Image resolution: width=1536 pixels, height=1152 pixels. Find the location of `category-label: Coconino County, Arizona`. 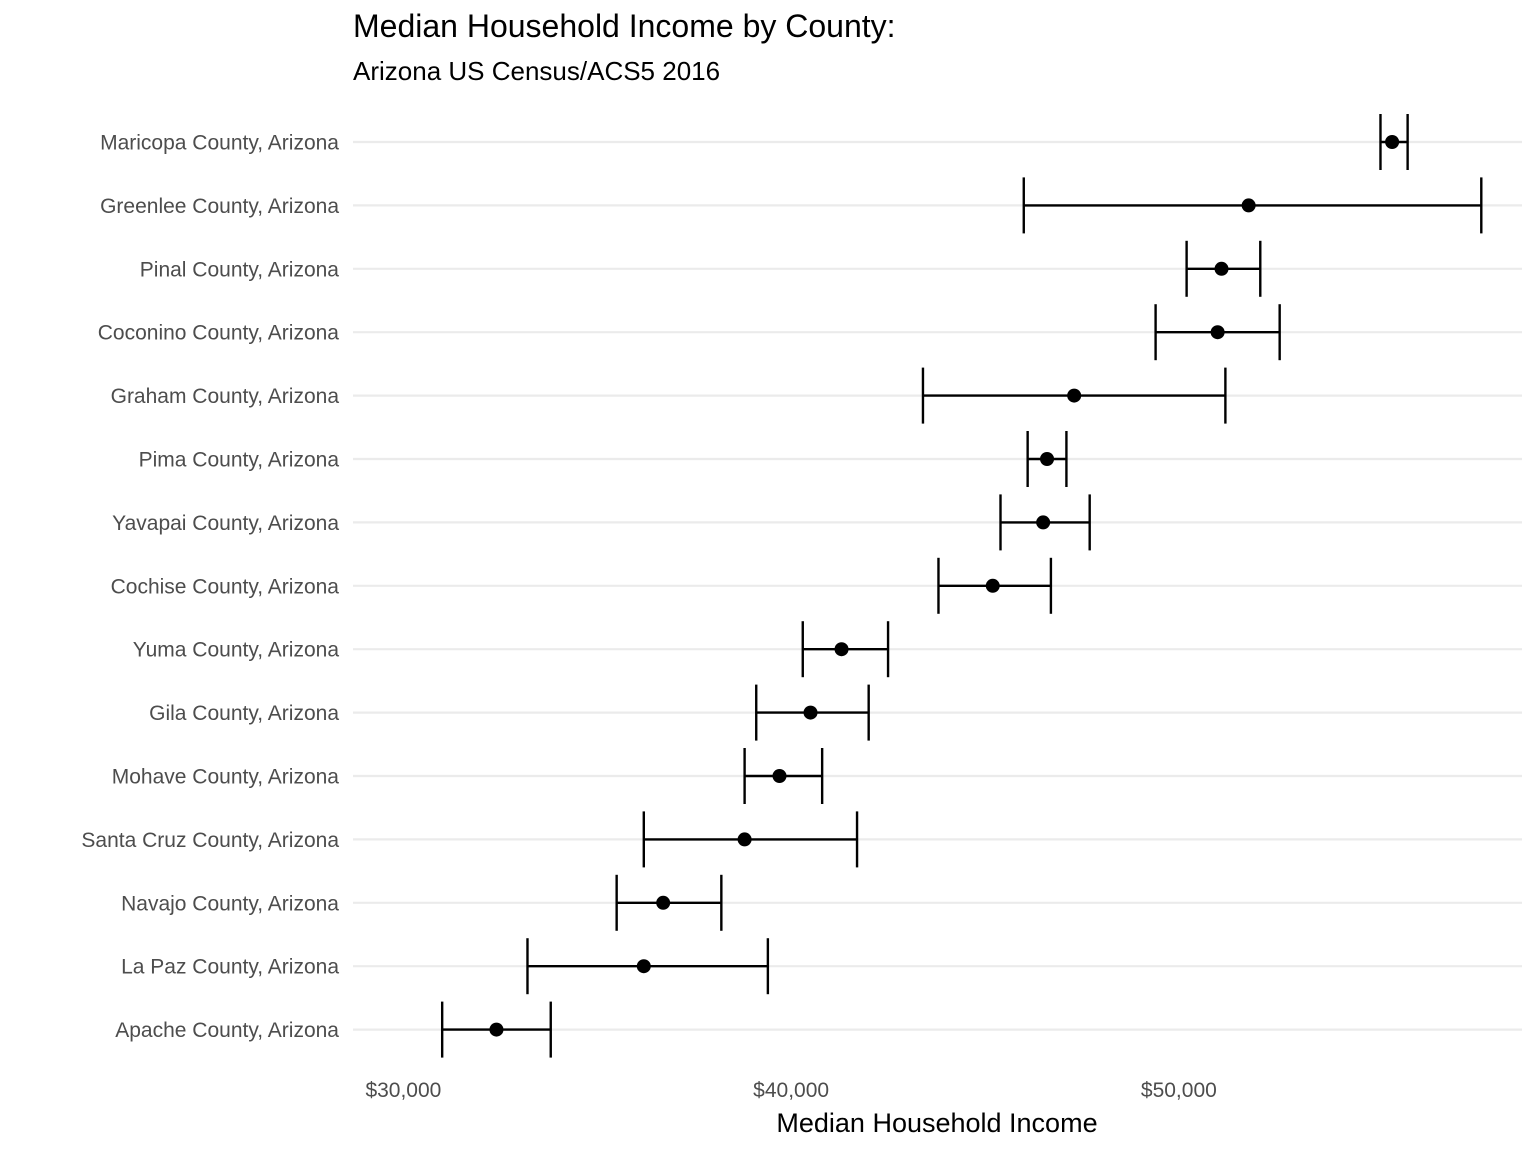

category-label: Coconino County, Arizona is located at coordinates (219, 333).